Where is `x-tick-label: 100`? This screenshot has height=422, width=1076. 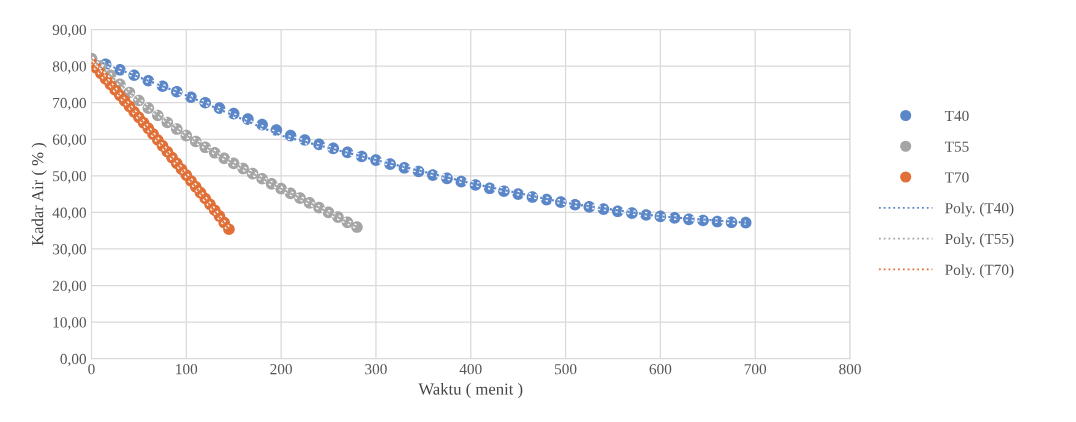 x-tick-label: 100 is located at coordinates (187, 369).